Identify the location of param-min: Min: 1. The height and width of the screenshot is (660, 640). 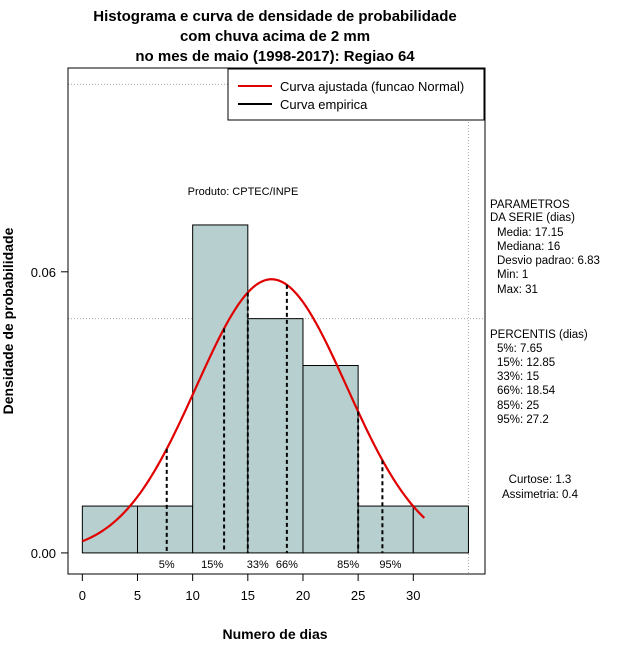
(512, 275).